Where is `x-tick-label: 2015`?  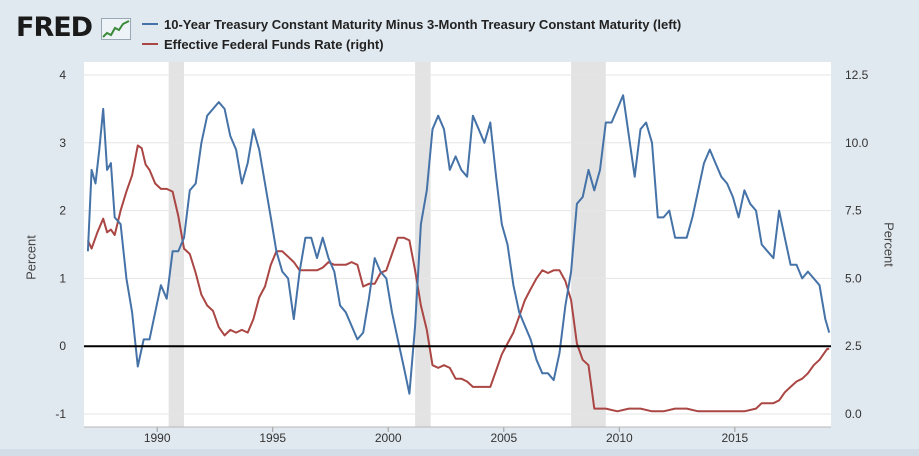 x-tick-label: 2015 is located at coordinates (734, 438).